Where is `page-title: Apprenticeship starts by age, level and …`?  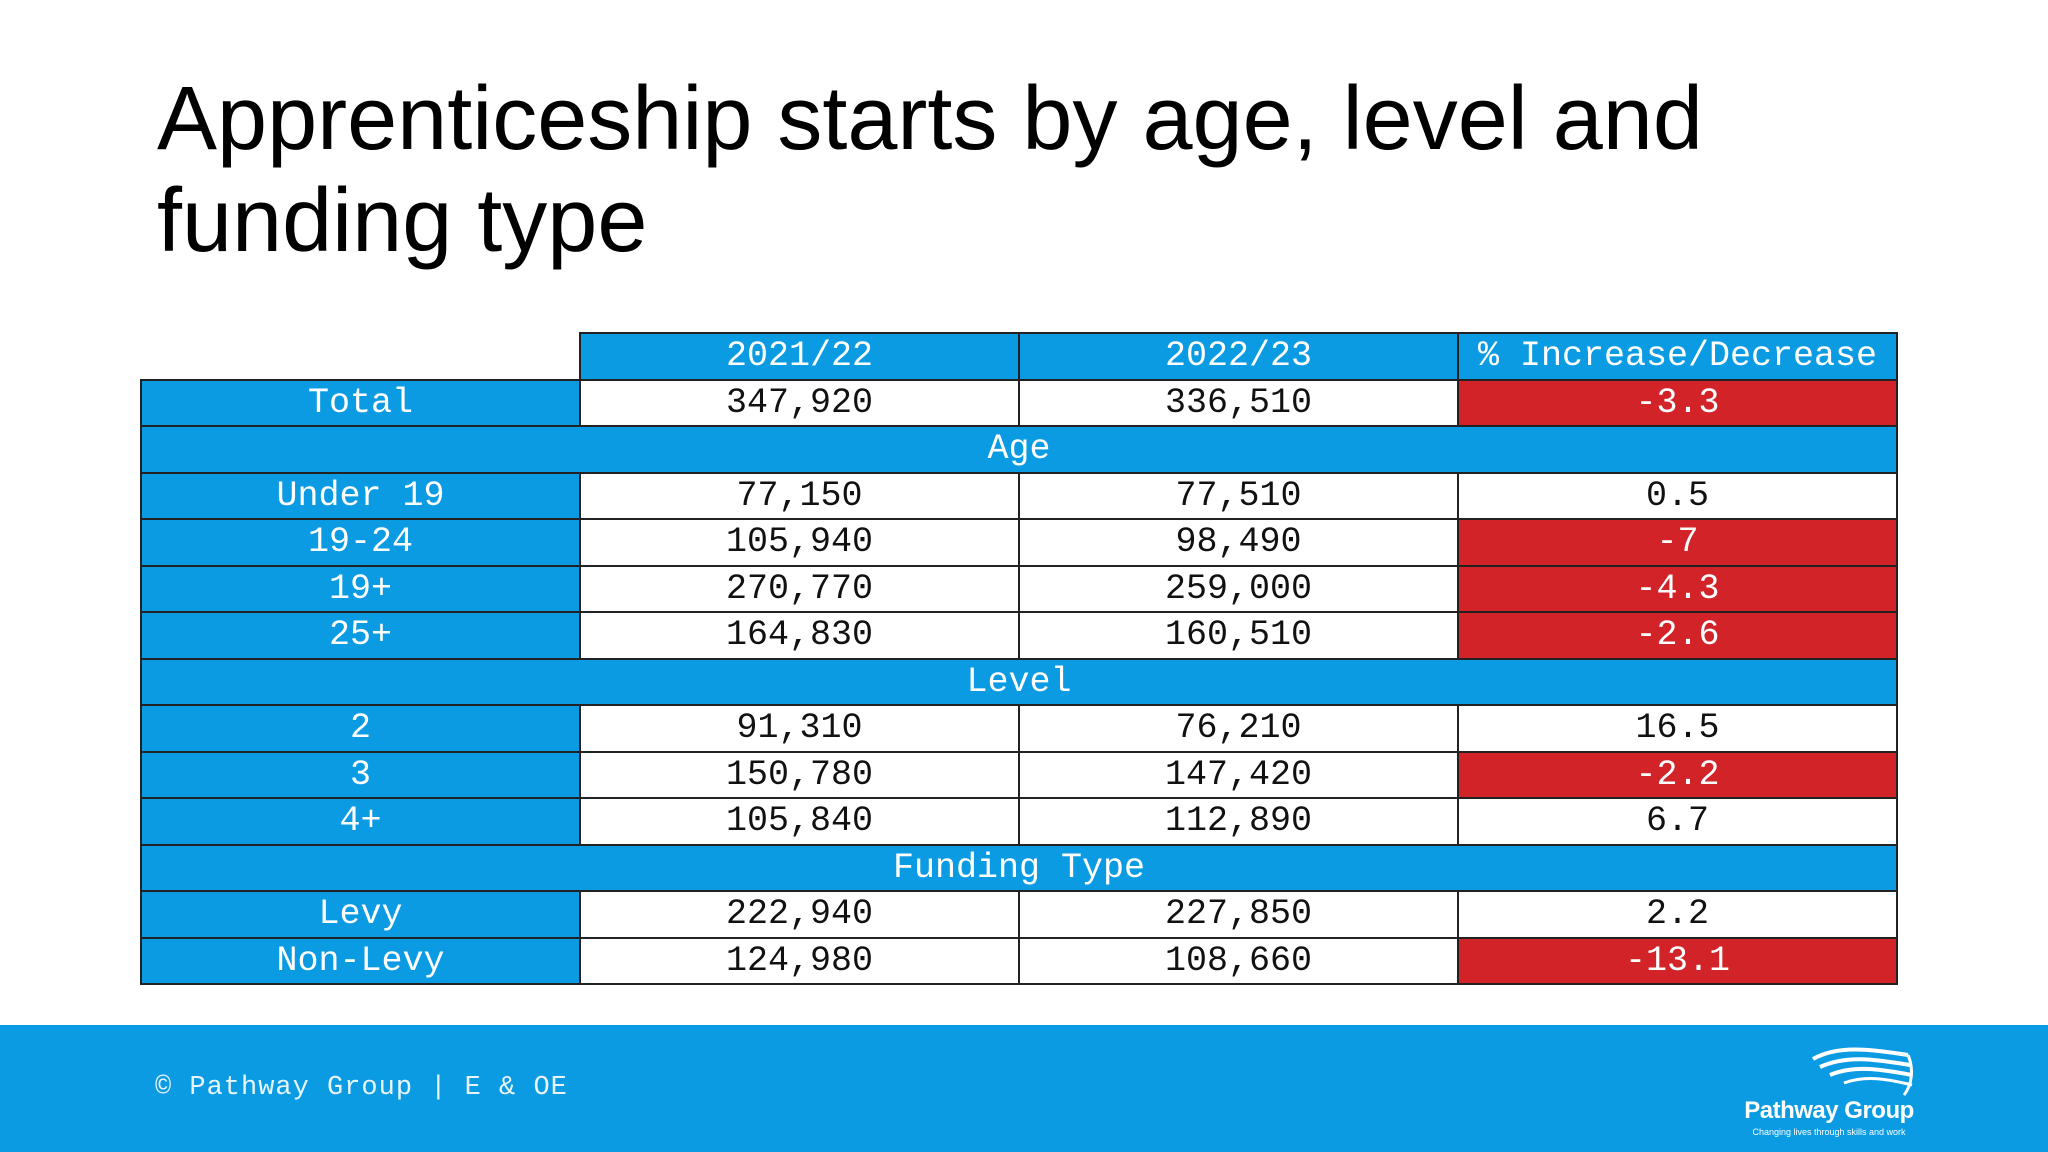
page-title: Apprenticeship starts by age, level and … is located at coordinates (930, 170).